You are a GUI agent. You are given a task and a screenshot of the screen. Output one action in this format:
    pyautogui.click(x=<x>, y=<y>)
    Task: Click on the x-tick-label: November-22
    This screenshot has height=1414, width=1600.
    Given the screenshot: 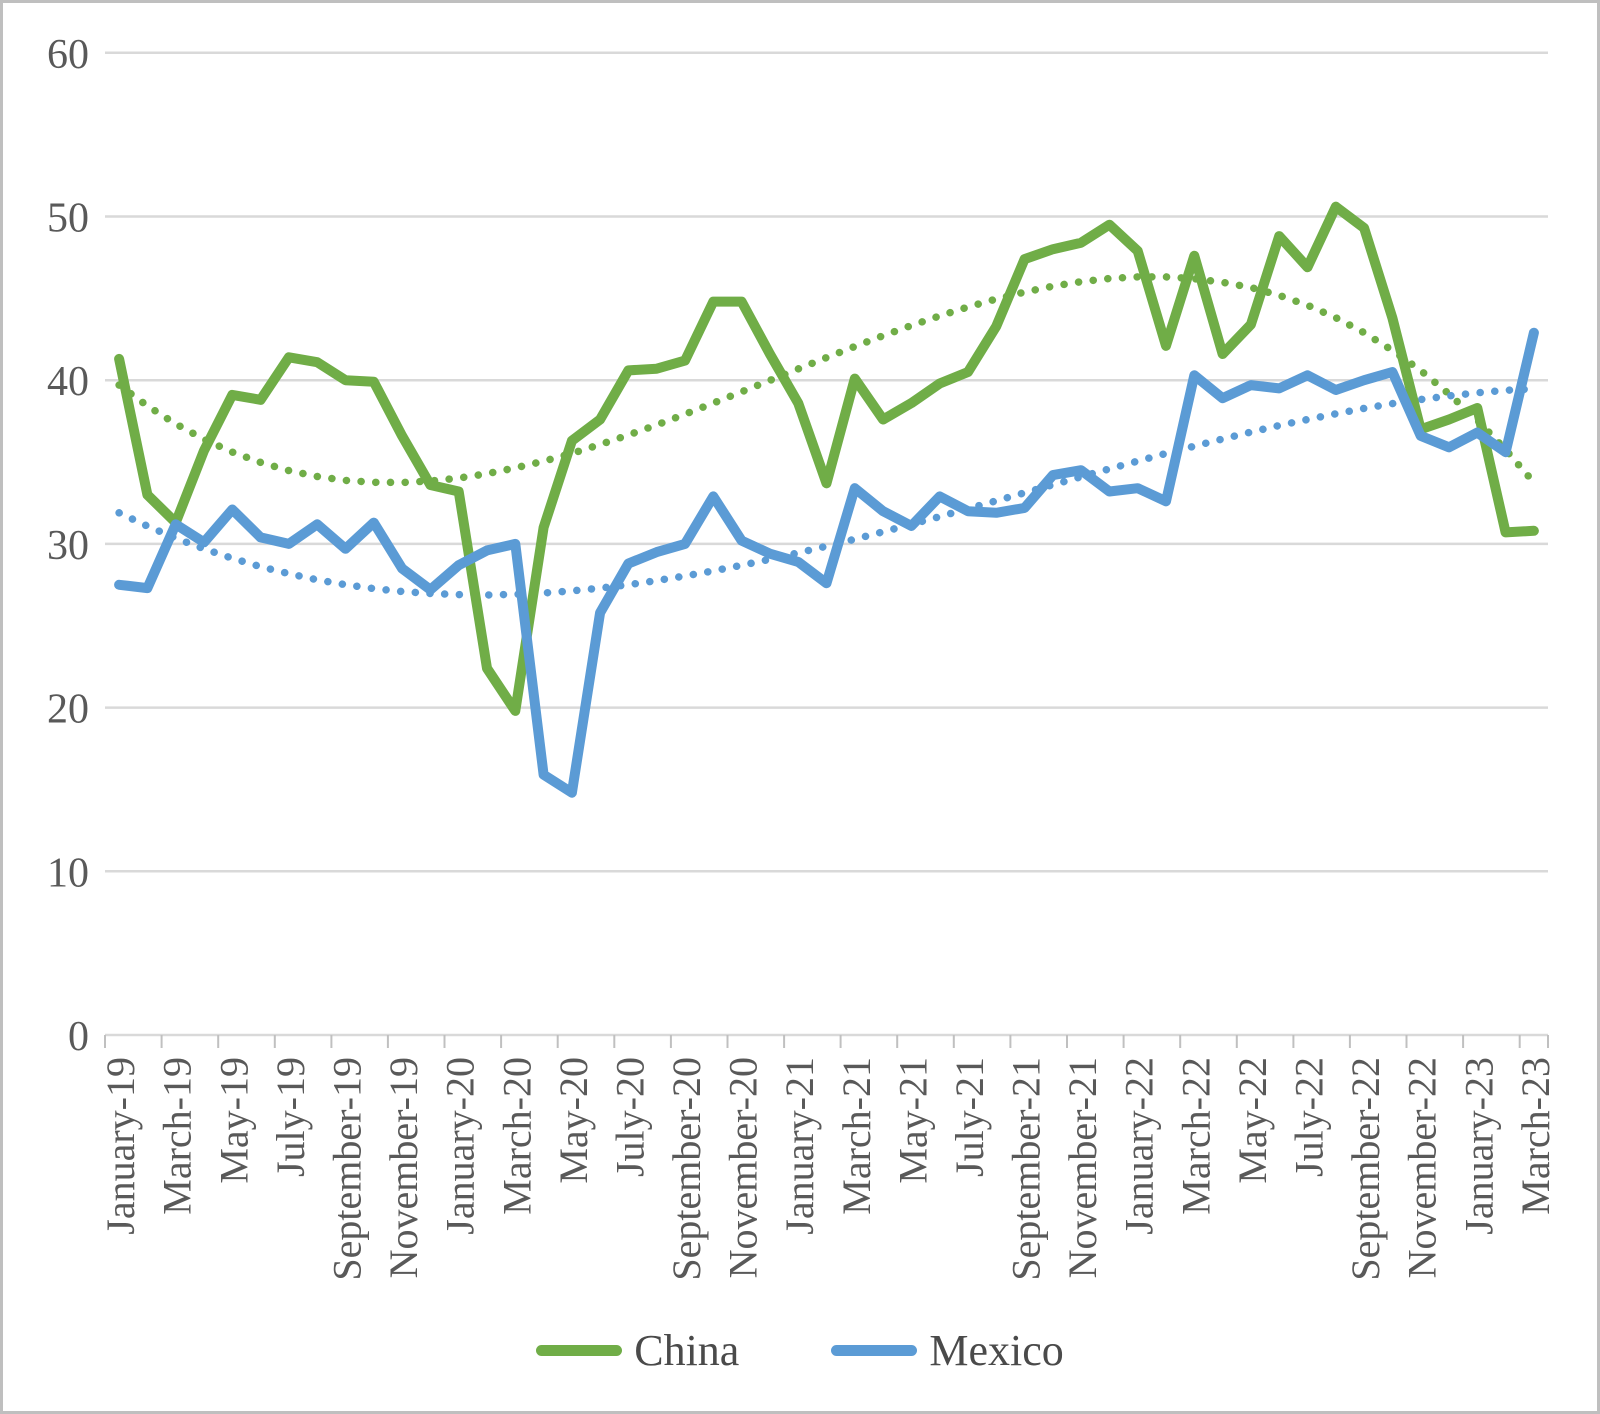 What is the action you would take?
    pyautogui.click(x=1422, y=1167)
    